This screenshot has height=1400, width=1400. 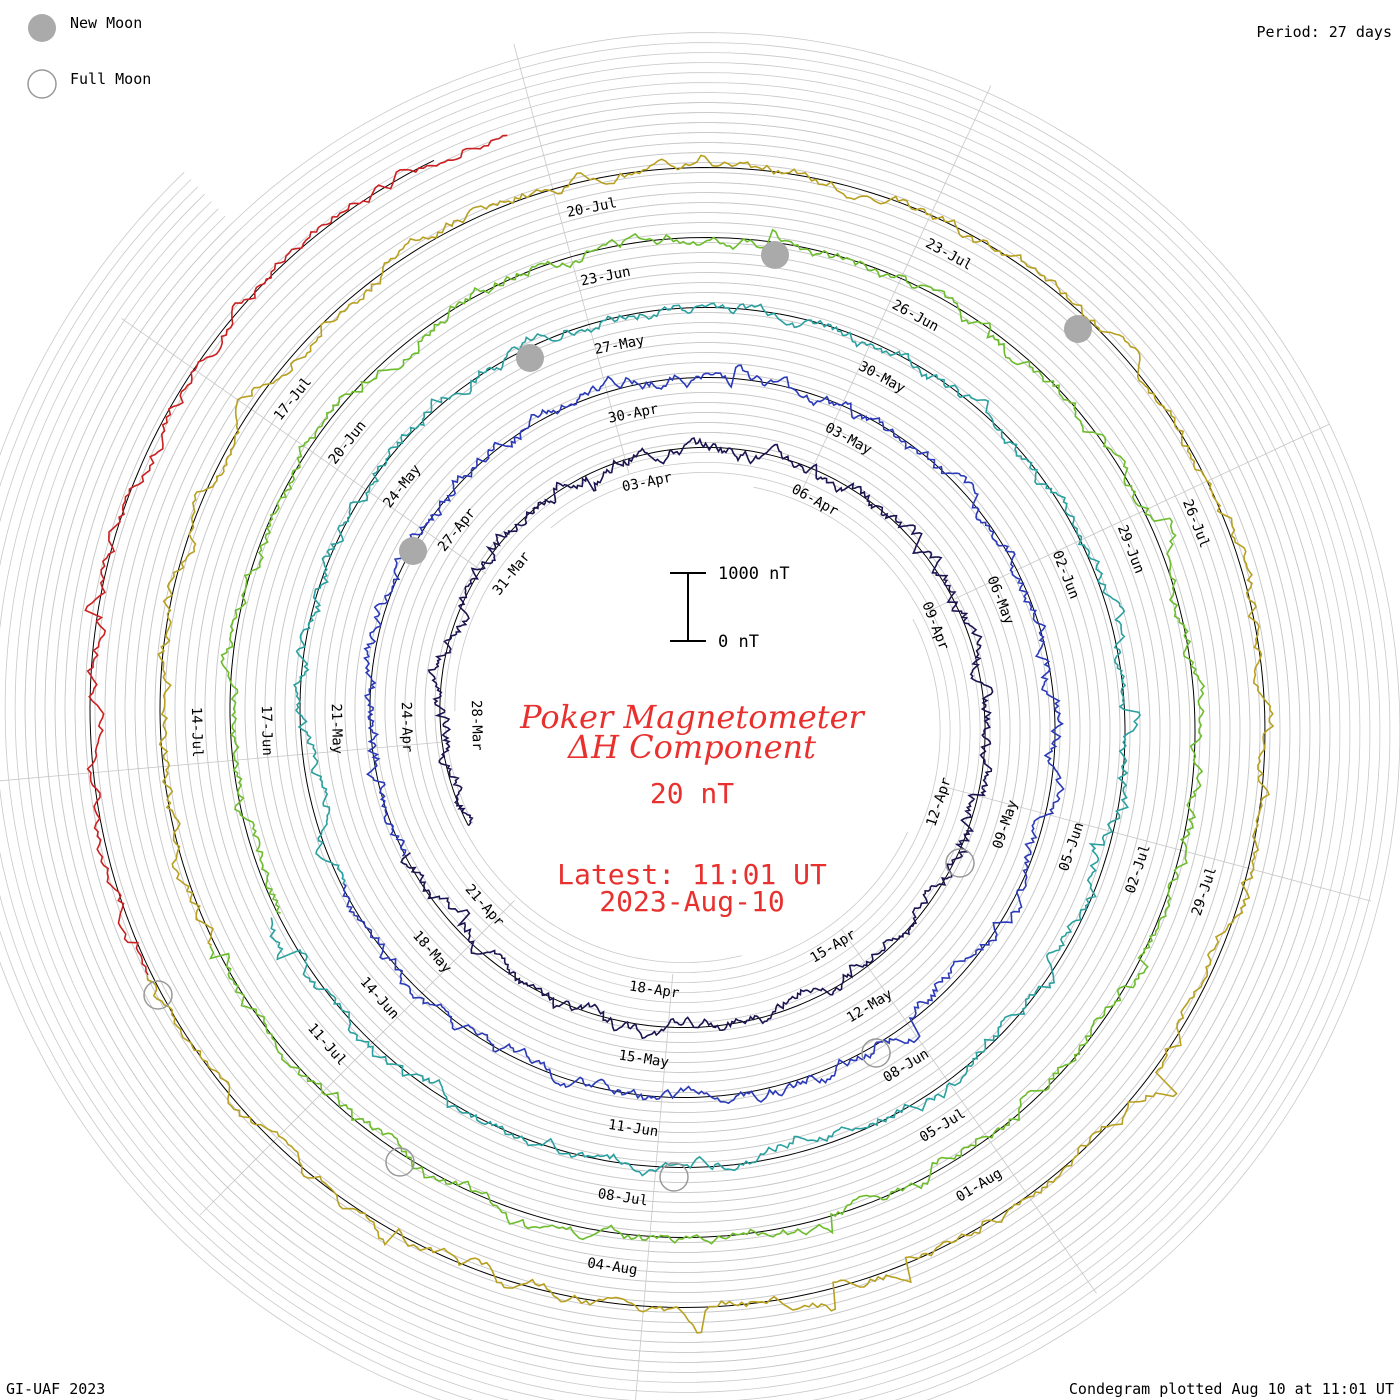 What do you see at coordinates (833, 946) in the screenshot?
I see `date-label: 15-Apr` at bounding box center [833, 946].